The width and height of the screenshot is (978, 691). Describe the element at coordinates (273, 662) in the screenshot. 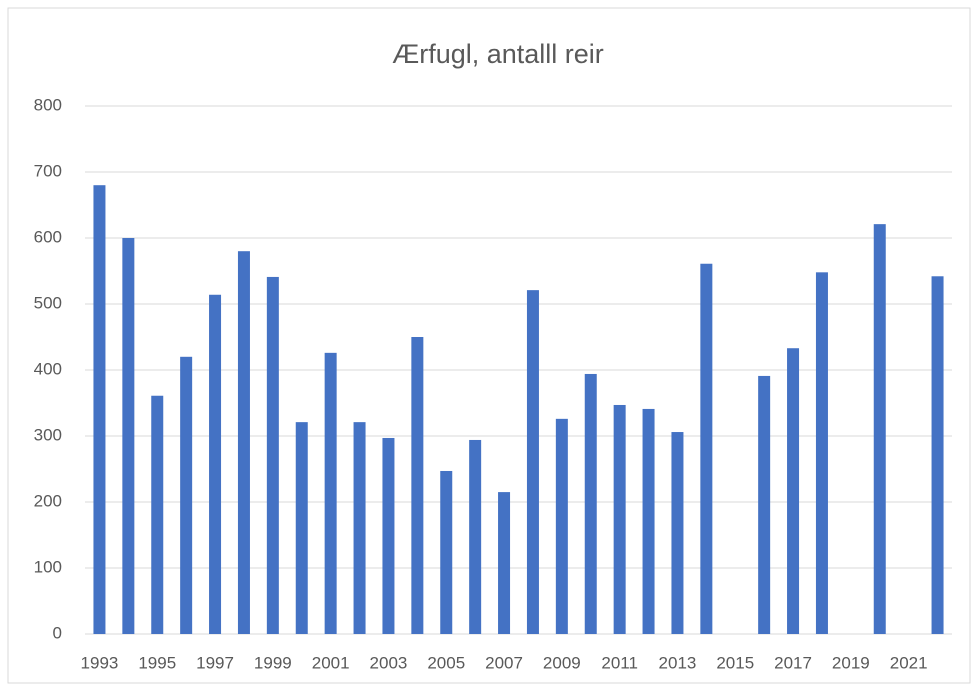

I see `x-tick-label: 1999` at that location.